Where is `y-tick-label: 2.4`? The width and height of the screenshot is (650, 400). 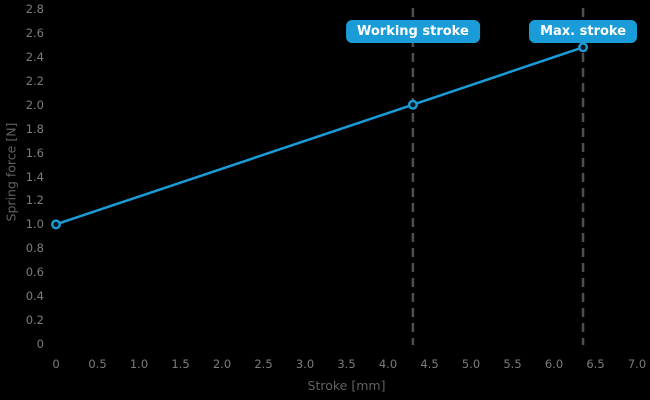
y-tick-label: 2.4 is located at coordinates (34, 56).